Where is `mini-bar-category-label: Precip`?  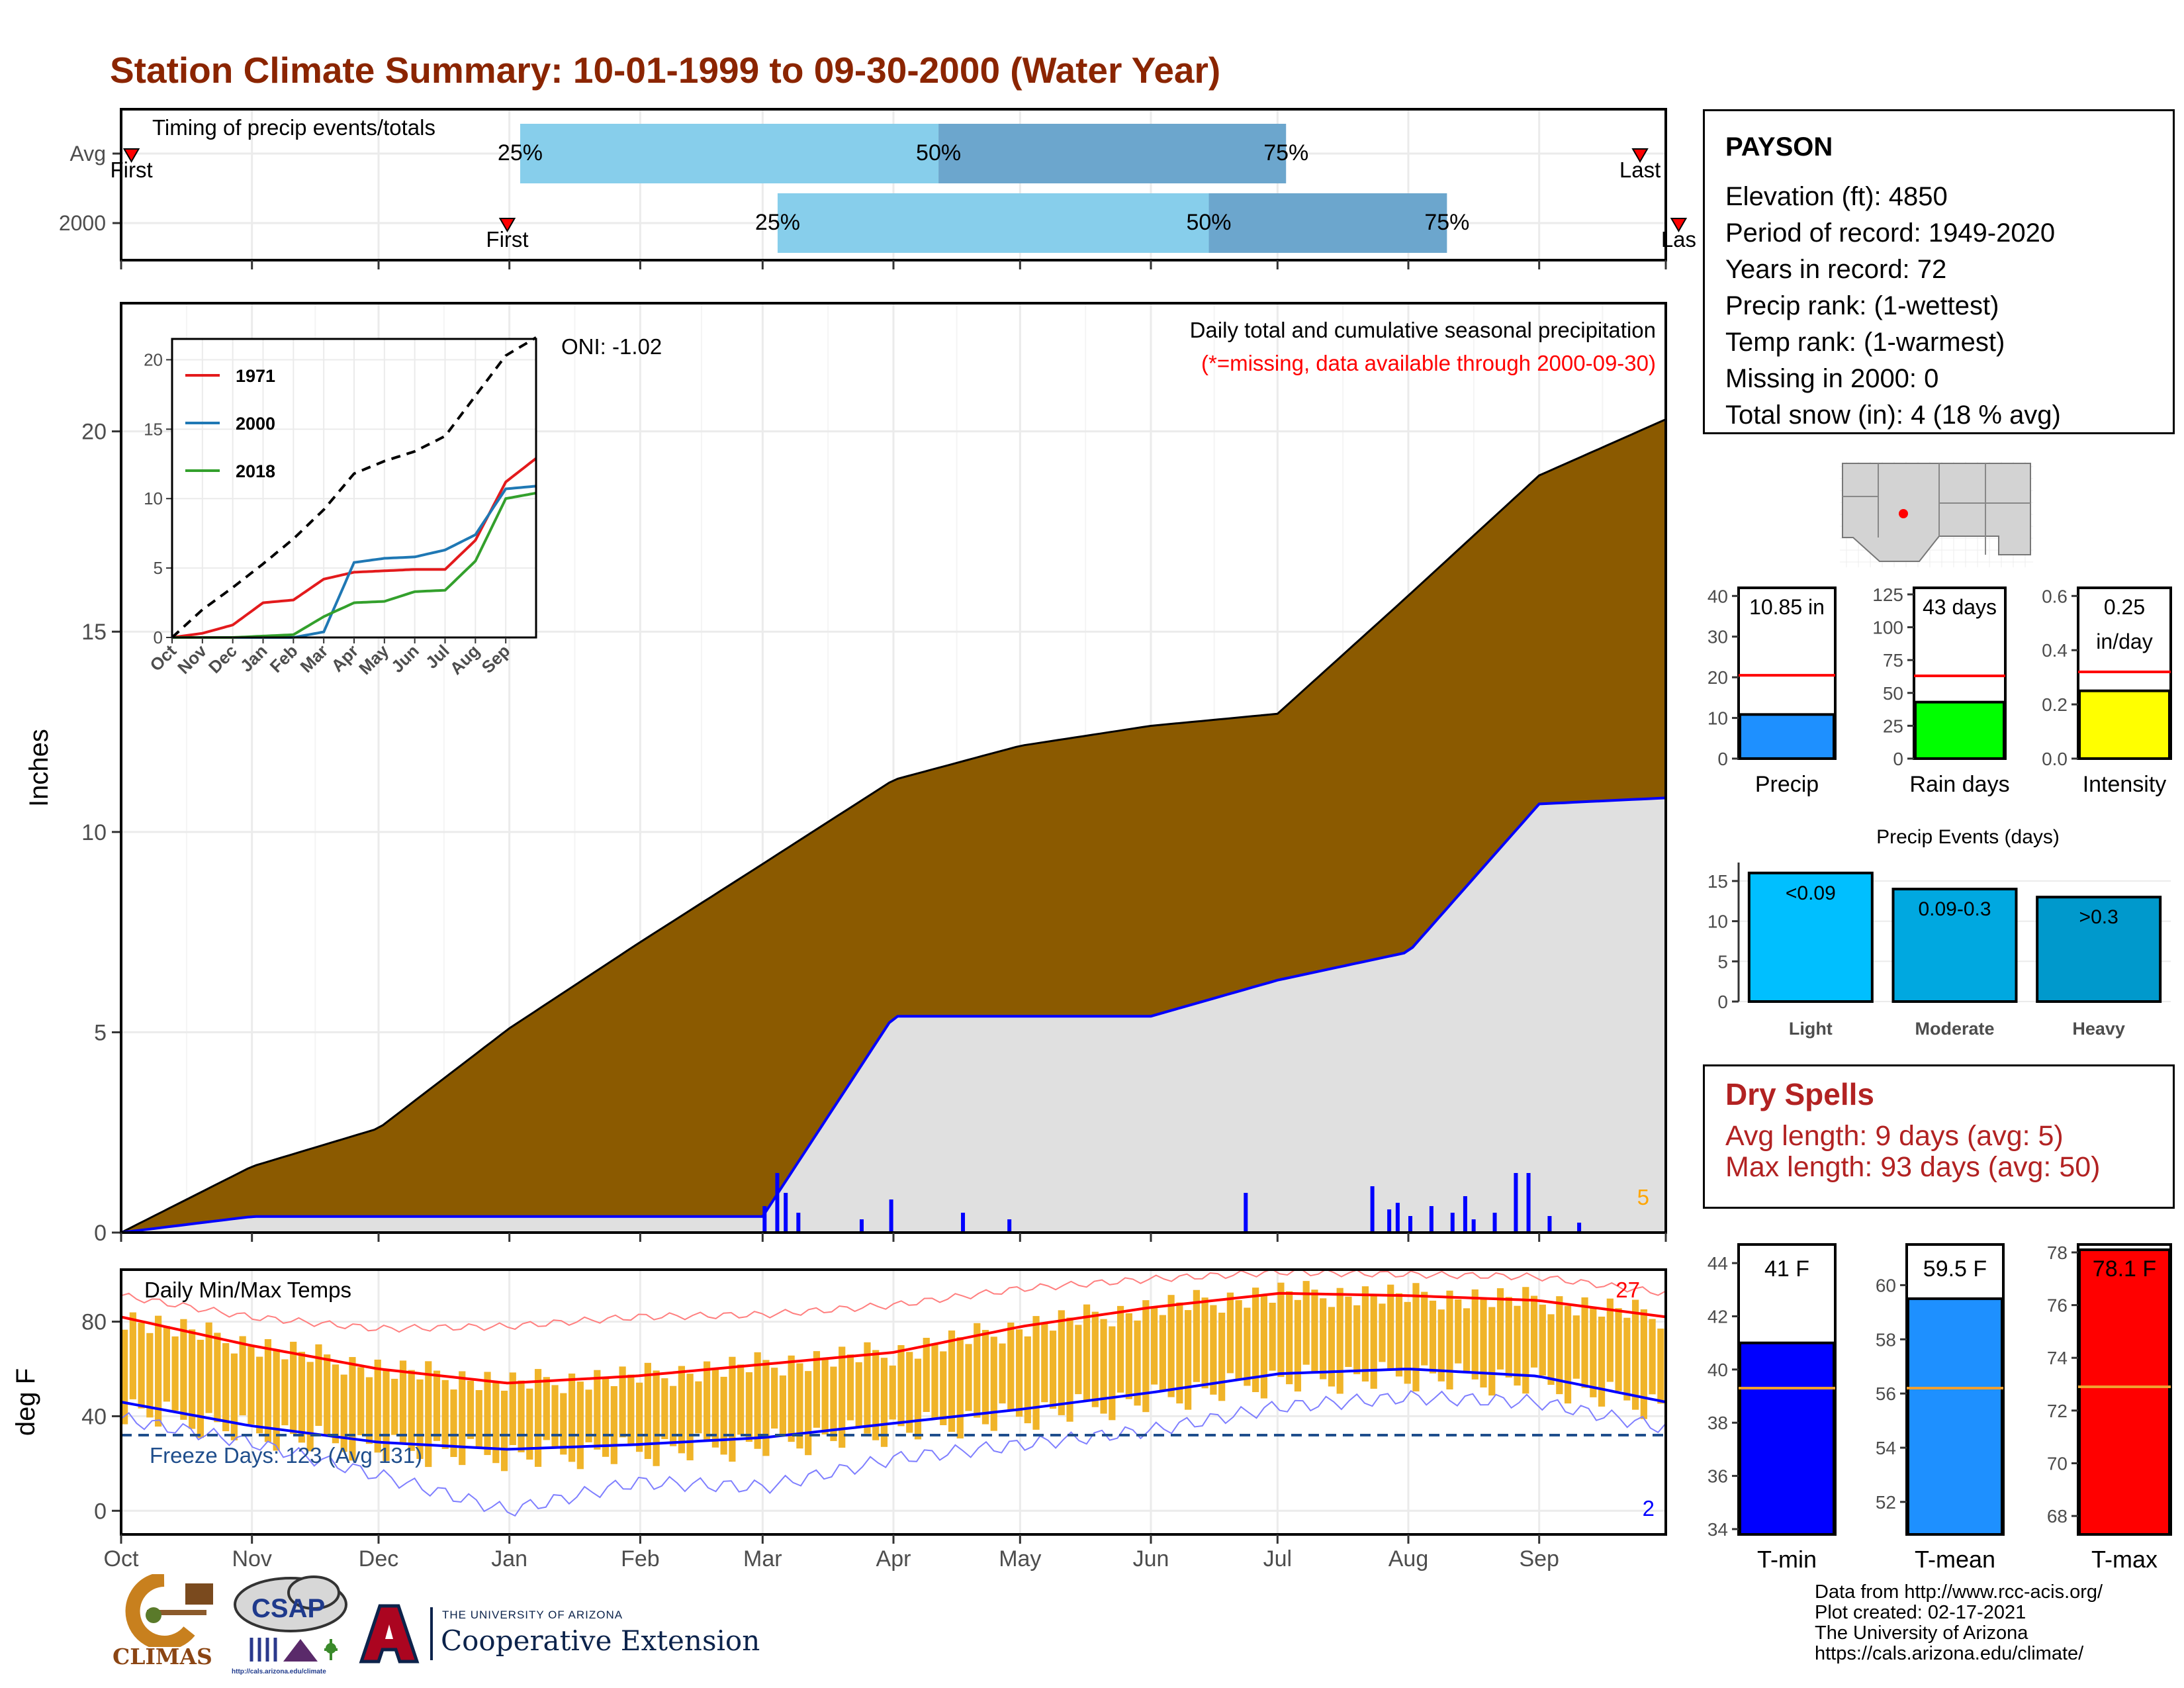 mini-bar-category-label: Precip is located at coordinates (1787, 784).